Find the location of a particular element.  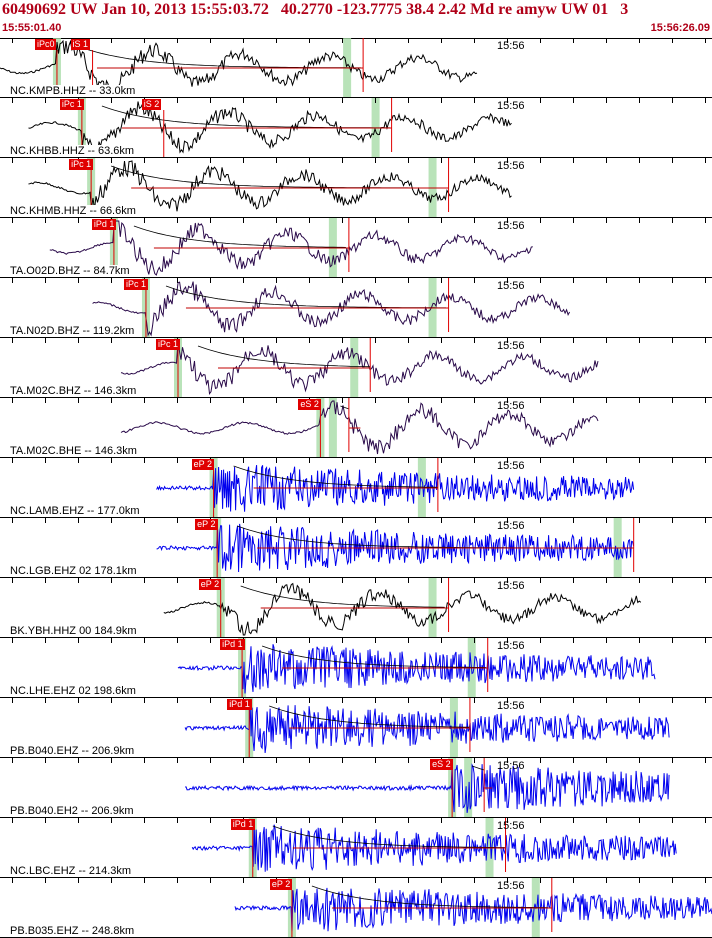

trace-panel: iPd 1 15:56 NC.LHE.EHZ 02 198.6km is located at coordinates (356, 668).